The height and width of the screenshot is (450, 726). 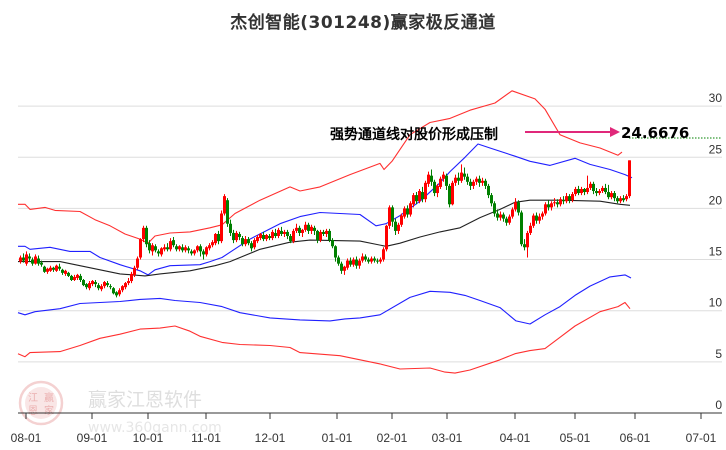 What do you see at coordinates (575, 438) in the screenshot?
I see `x-tick-label: 05-01` at bounding box center [575, 438].